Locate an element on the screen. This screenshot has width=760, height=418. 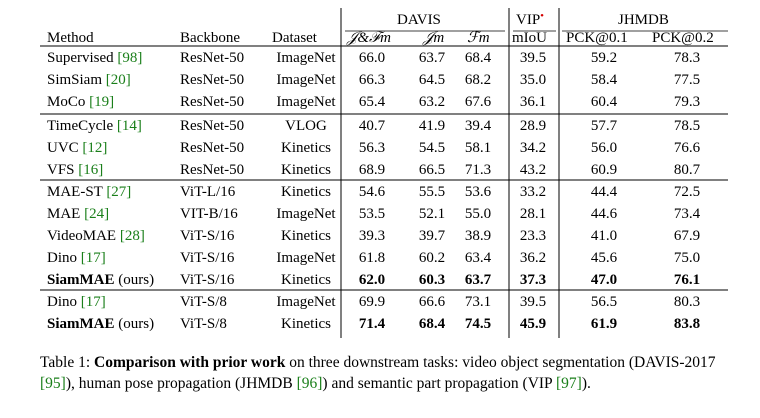
pck2-cell: 80.7 is located at coordinates (687, 170).